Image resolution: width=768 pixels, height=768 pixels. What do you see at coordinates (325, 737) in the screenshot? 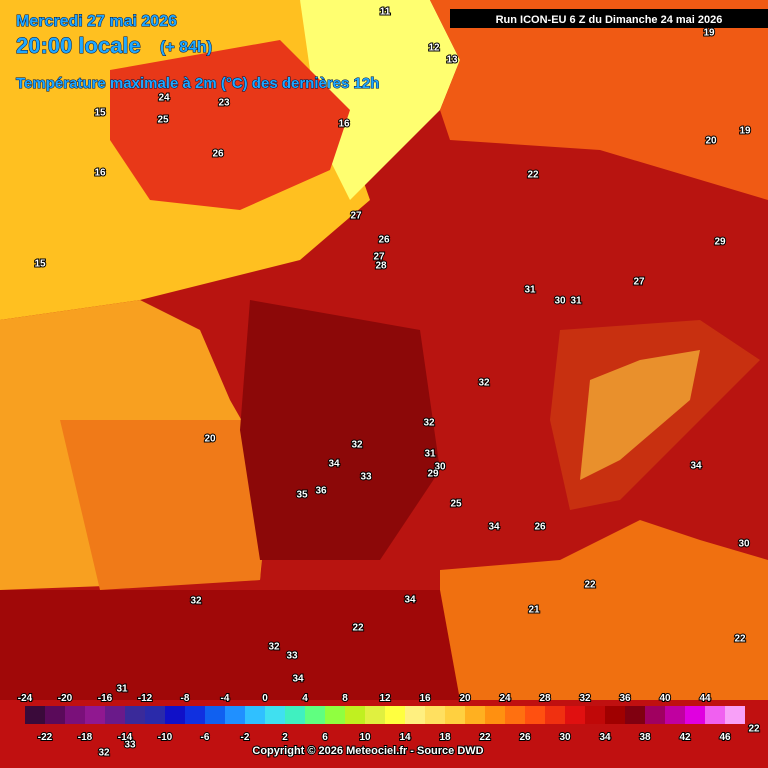
I see `scale-label-bottom: 6` at bounding box center [325, 737].